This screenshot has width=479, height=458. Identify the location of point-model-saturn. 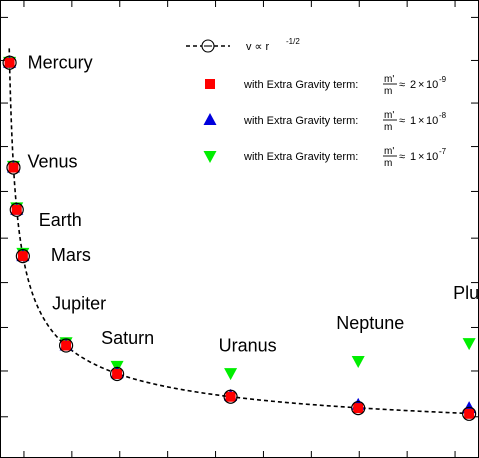
(117, 374).